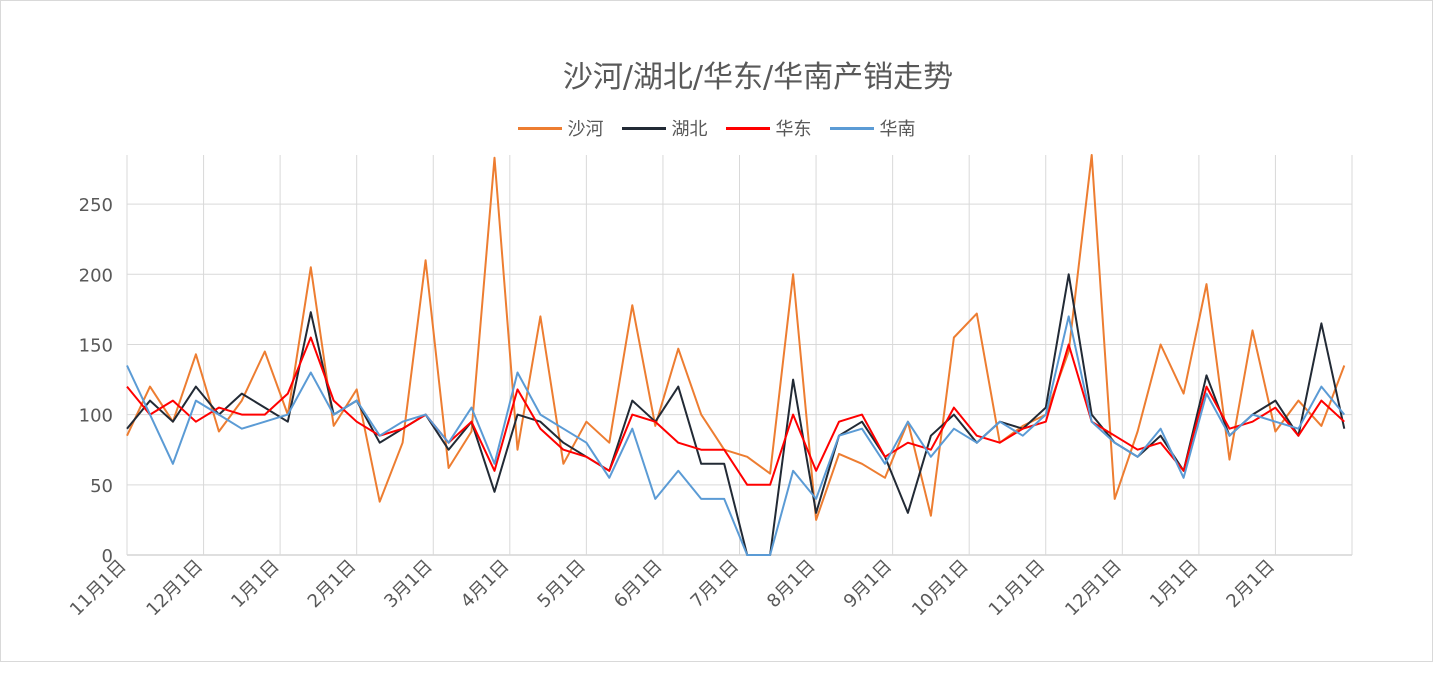 The height and width of the screenshot is (676, 1433). Describe the element at coordinates (485, 584) in the screenshot. I see `x-tick-label: 4月1日` at that location.